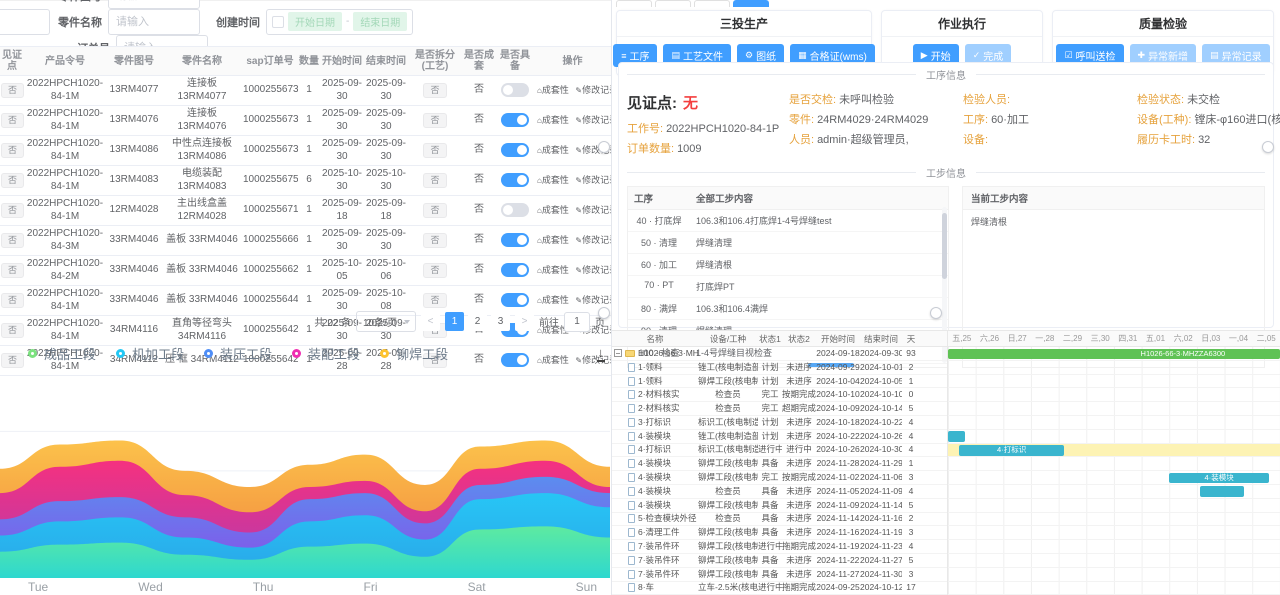 This screenshot has height=595, width=1280. What do you see at coordinates (1114, 478) in the screenshot?
I see `timeline-row: 4·装模块` at bounding box center [1114, 478].